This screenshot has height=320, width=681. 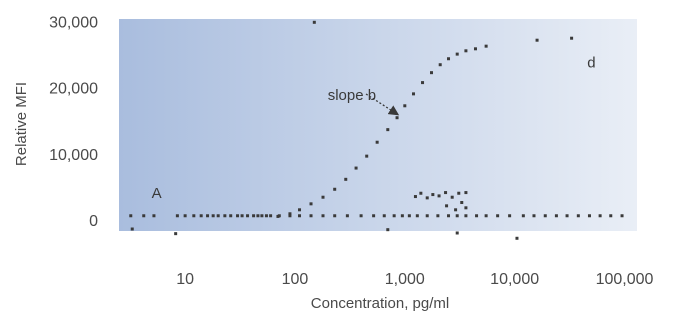 I want to click on series-baseline, so click(x=376, y=216).